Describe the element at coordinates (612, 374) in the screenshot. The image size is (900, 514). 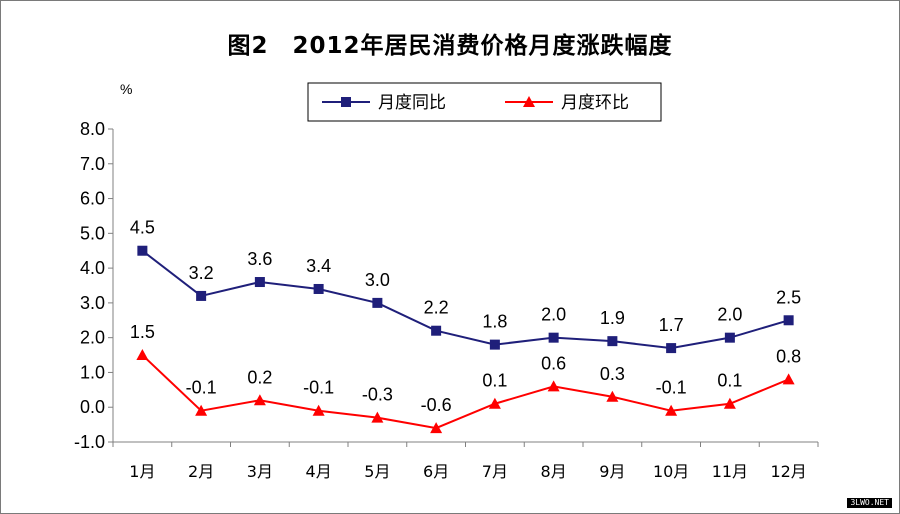
I see `data-label: 0.3` at that location.